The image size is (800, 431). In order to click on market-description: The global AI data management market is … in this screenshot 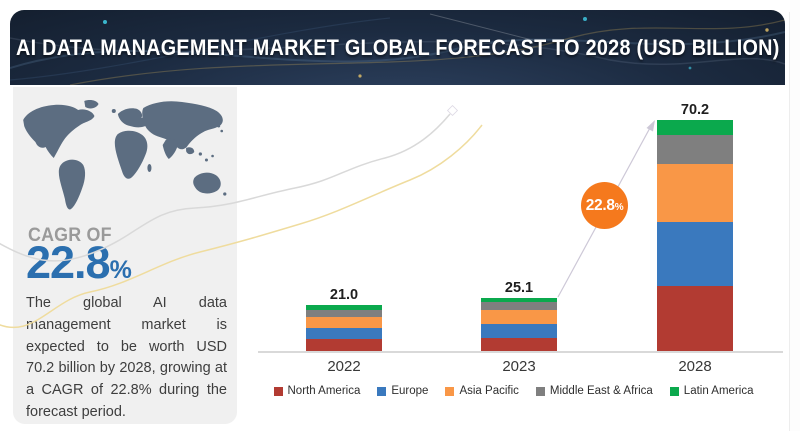, I will do `click(126, 357)`.